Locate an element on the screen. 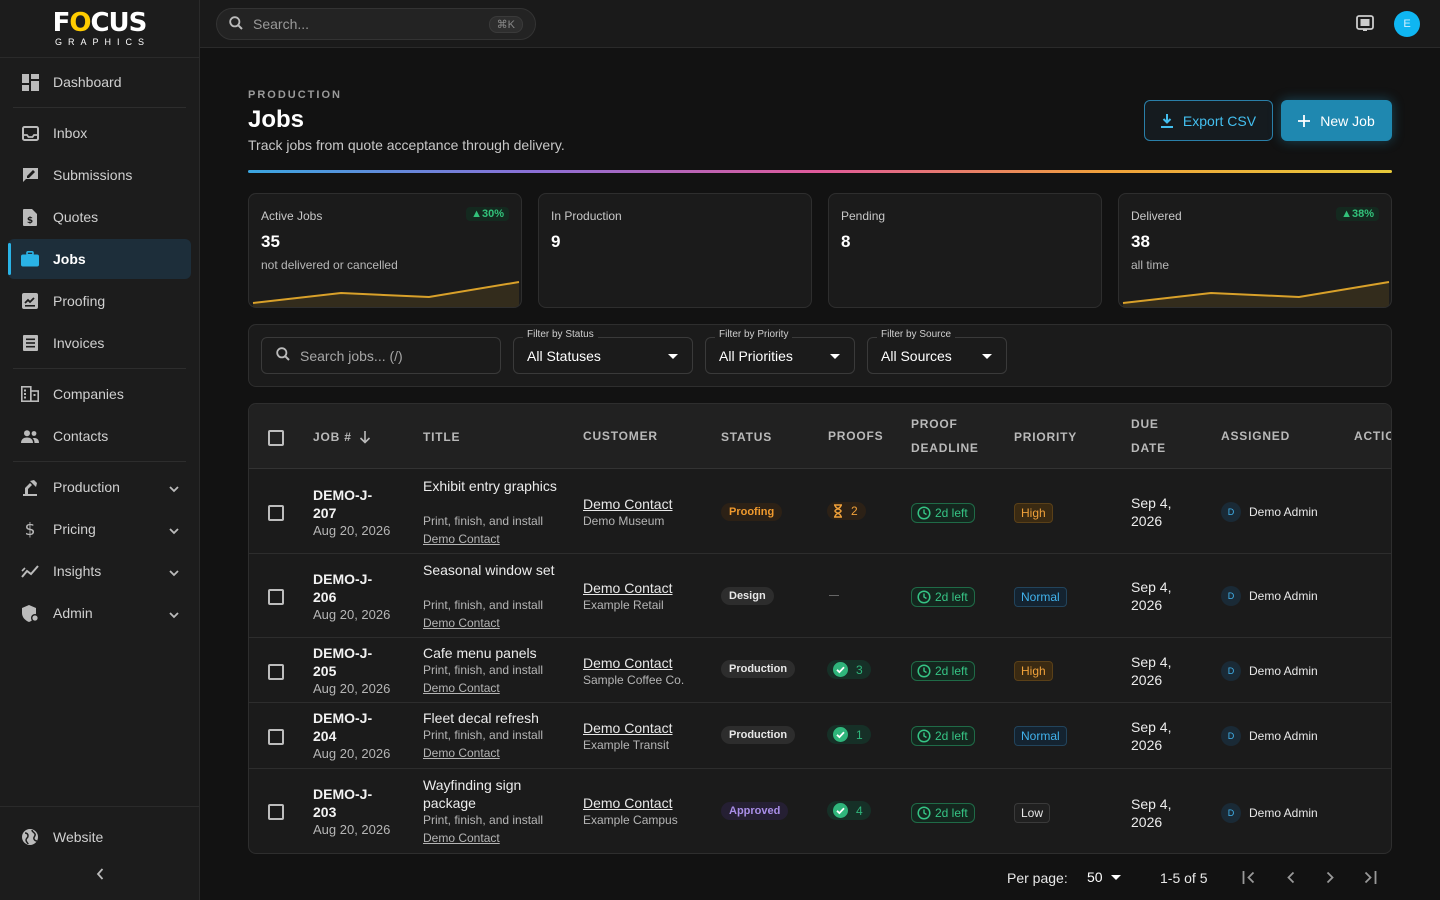 Image resolution: width=1440 pixels, height=900 pixels. chevron-right-icon is located at coordinates (1330, 879).